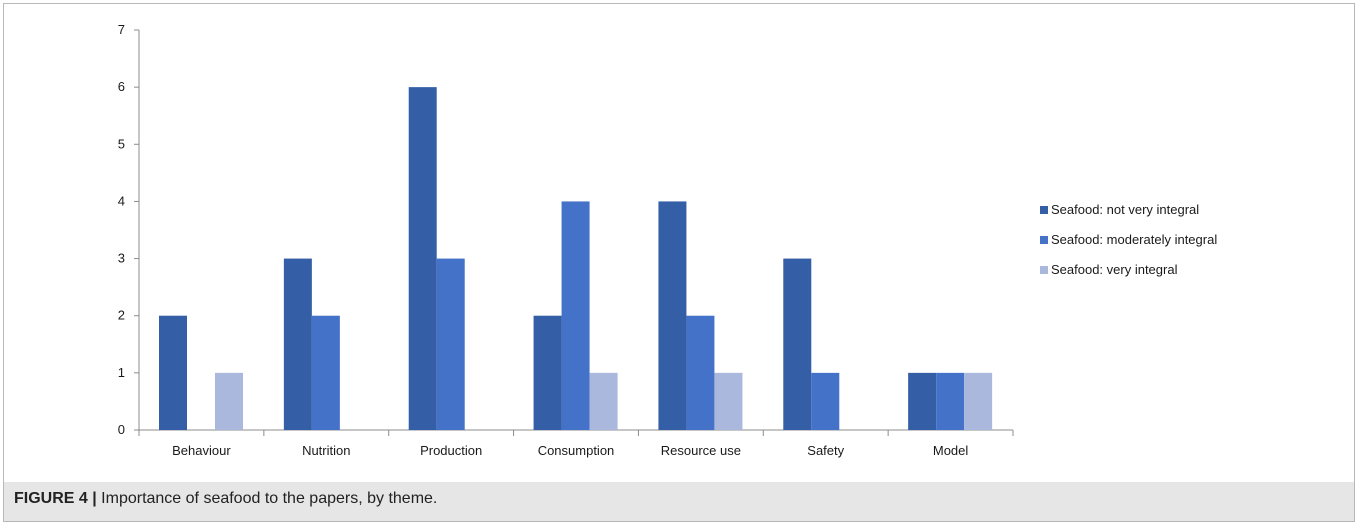 The image size is (1358, 525). I want to click on bar-1-consumption, so click(547, 372).